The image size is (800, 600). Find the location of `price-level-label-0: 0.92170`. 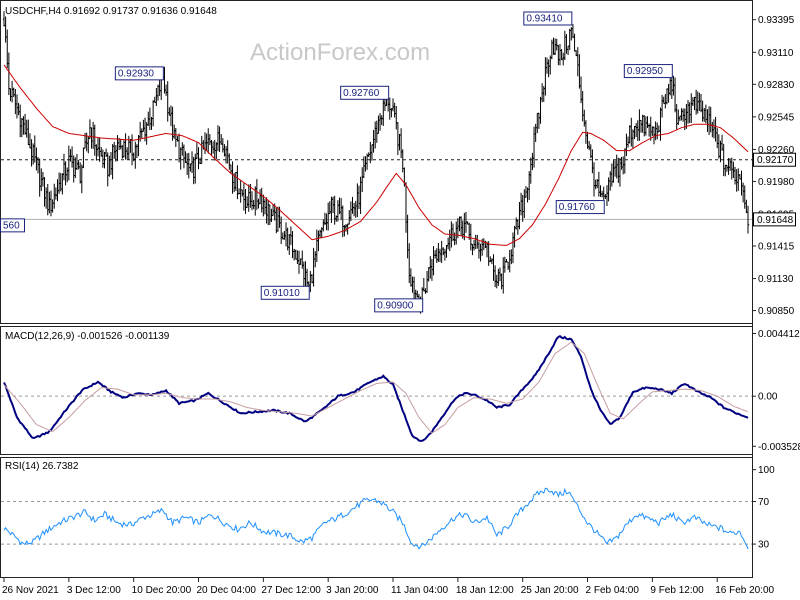

price-level-label-0: 0.92170 is located at coordinates (775, 160).